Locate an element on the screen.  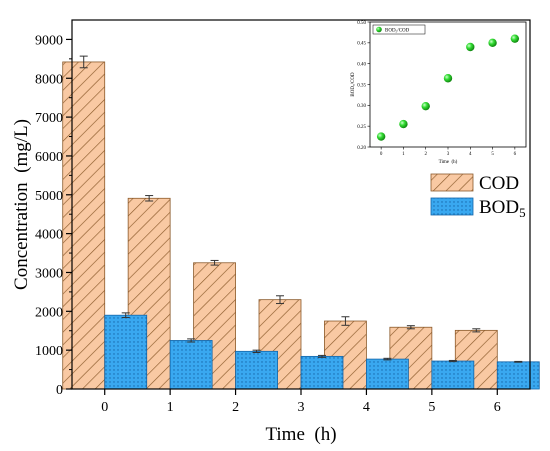
y-tick-label: 8000 is located at coordinates (49, 79).